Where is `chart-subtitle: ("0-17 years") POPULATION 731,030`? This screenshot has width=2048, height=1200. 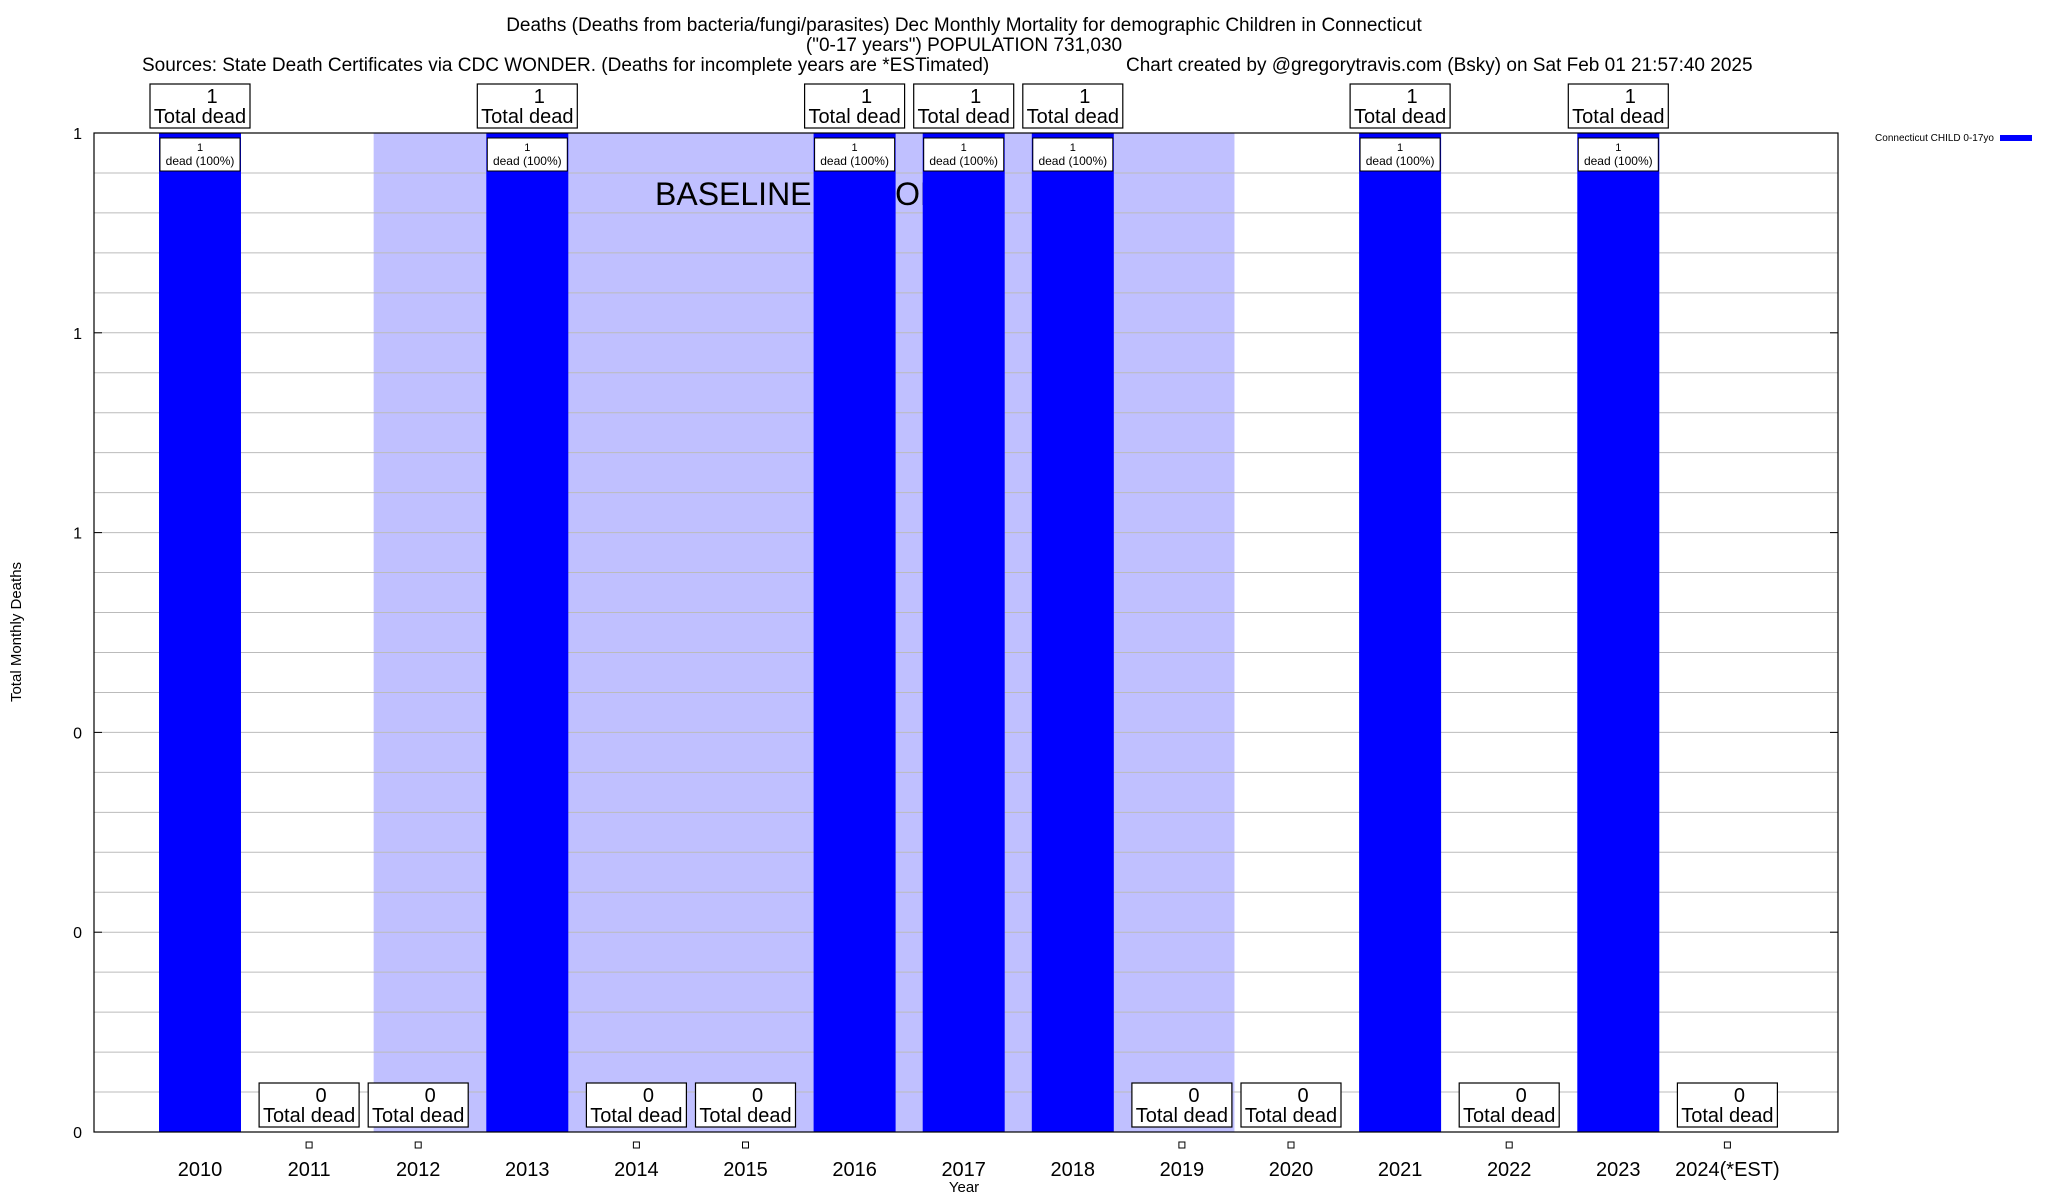 chart-subtitle: ("0-17 years") POPULATION 731,030 is located at coordinates (964, 45).